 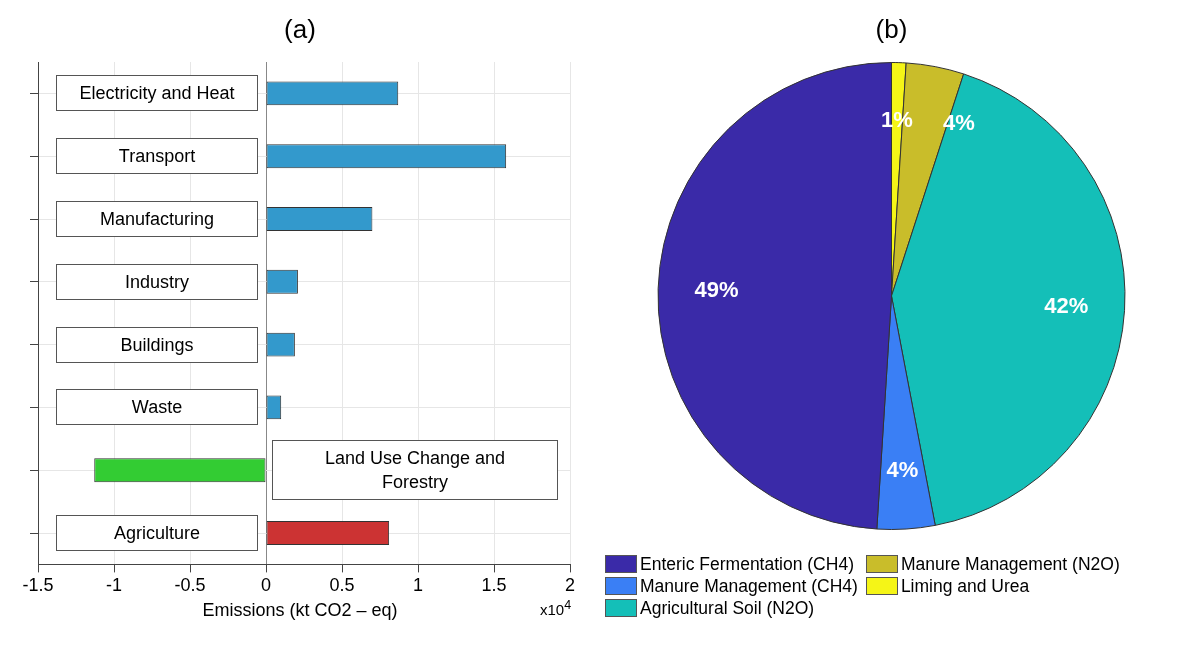 I want to click on x-tick-label: 1.5, so click(x=494, y=585).